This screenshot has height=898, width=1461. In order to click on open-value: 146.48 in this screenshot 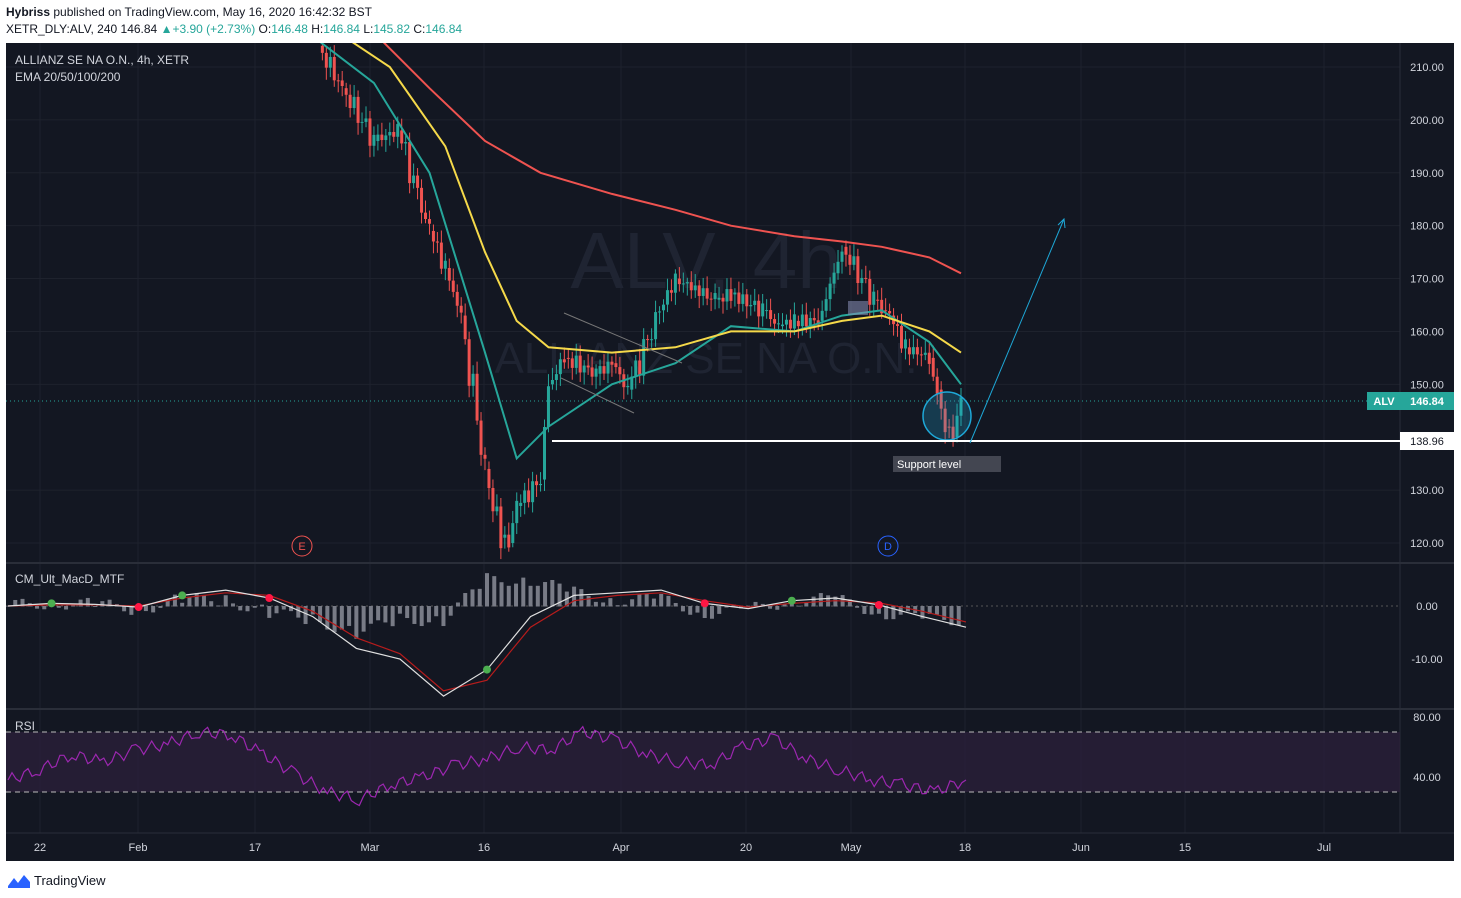, I will do `click(289, 29)`.